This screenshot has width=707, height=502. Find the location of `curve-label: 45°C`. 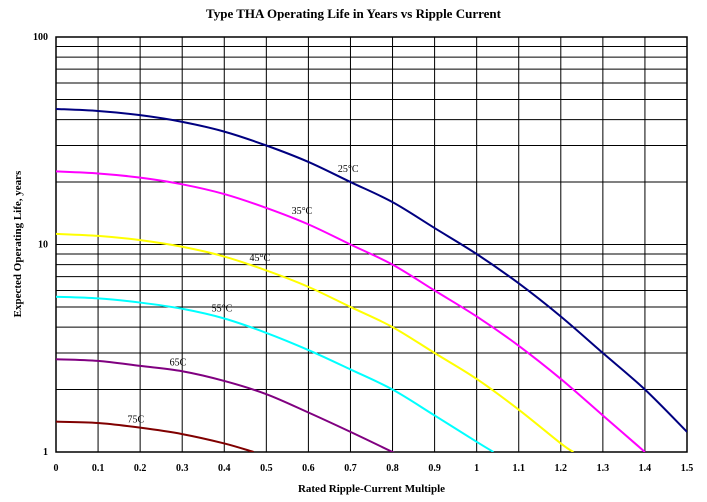

curve-label: 45°C is located at coordinates (260, 258).